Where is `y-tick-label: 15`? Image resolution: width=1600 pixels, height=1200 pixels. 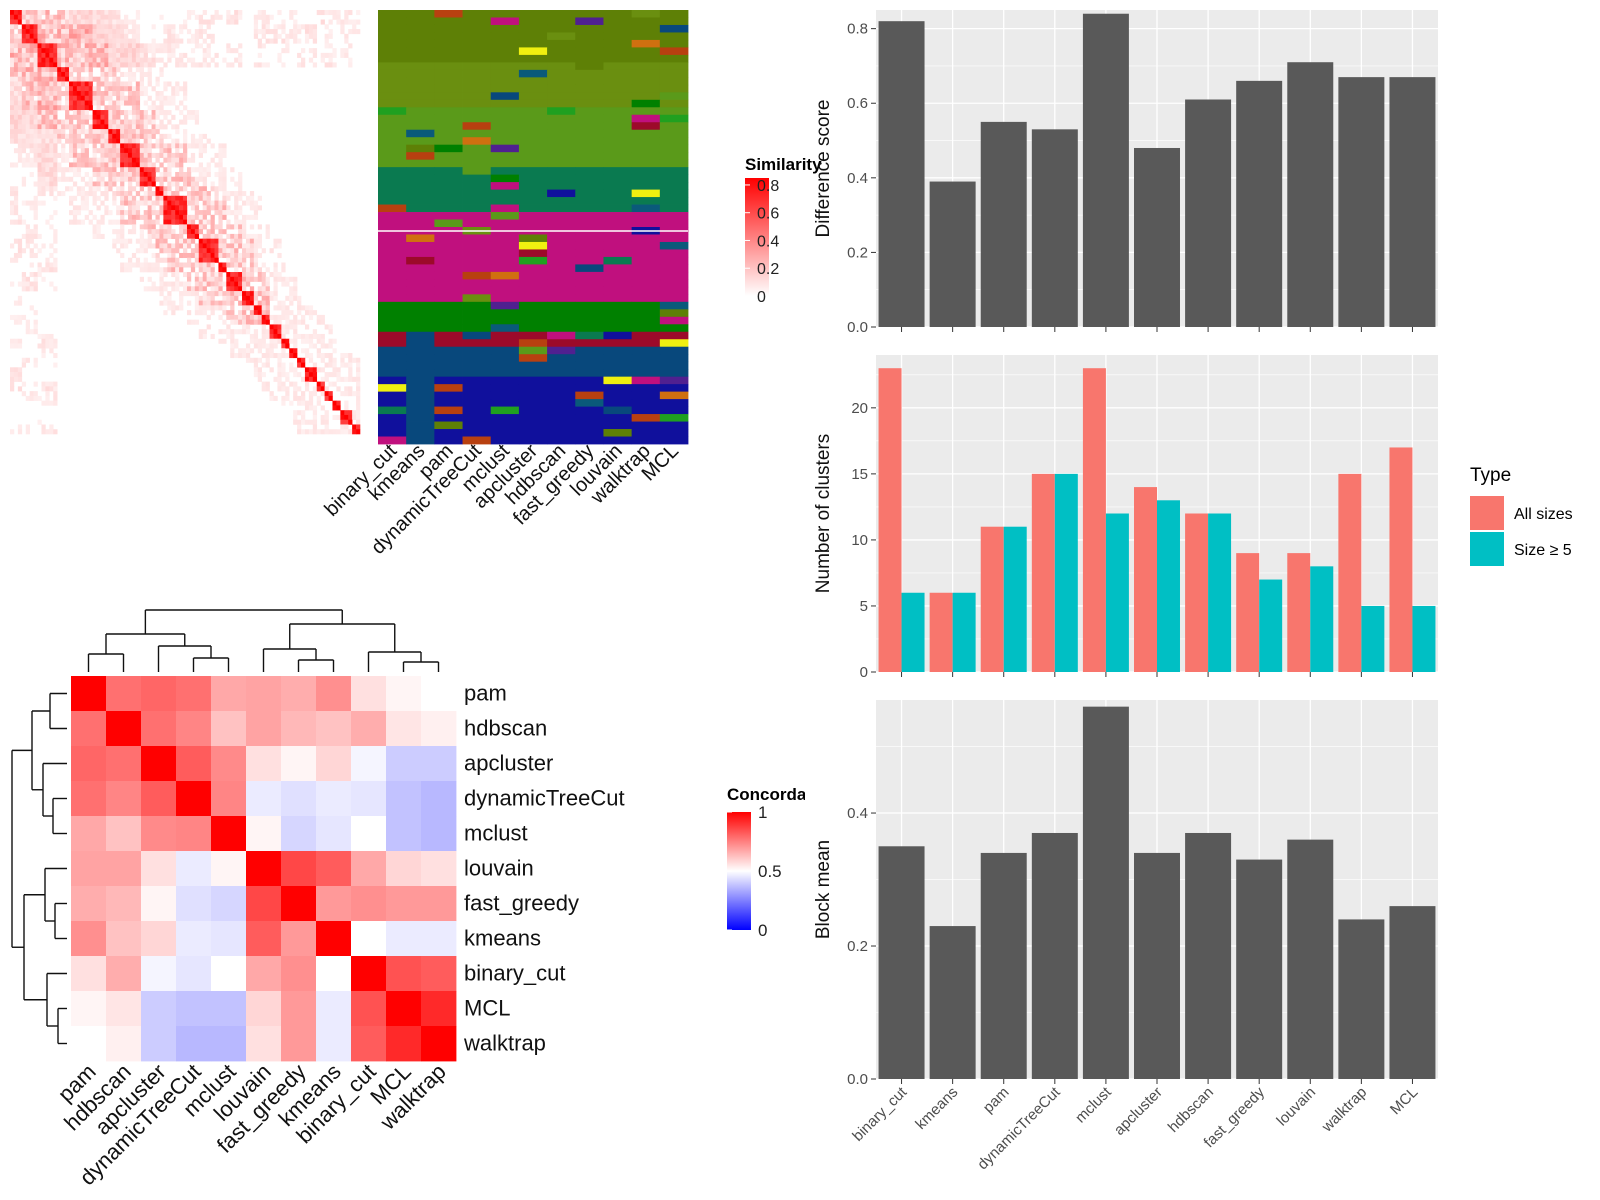 y-tick-label: 15 is located at coordinates (859, 474).